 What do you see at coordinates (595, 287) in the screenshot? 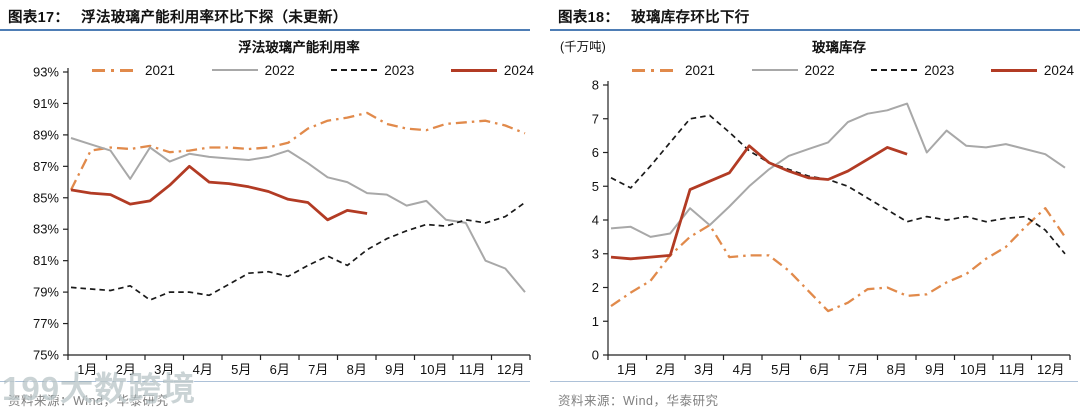
I see `y-tick-label: 2` at bounding box center [595, 287].